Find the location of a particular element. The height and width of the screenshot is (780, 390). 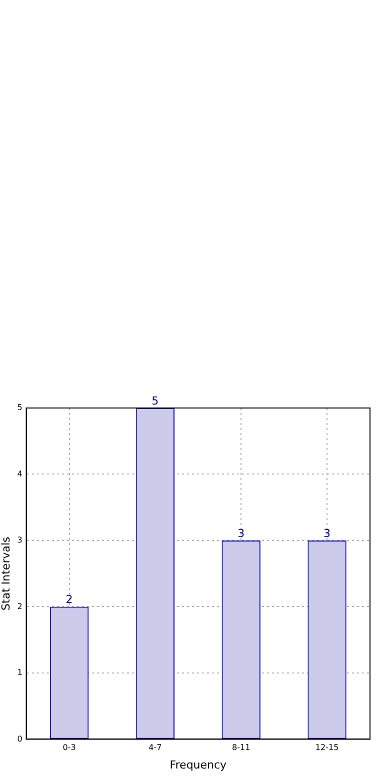

x-tick-label: 8-11 is located at coordinates (241, 747).